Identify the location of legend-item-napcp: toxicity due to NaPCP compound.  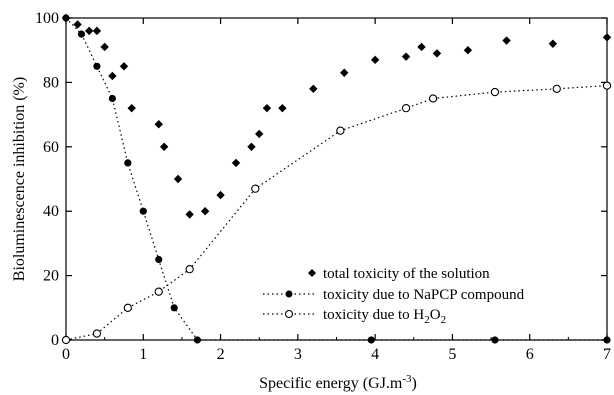
(394, 295).